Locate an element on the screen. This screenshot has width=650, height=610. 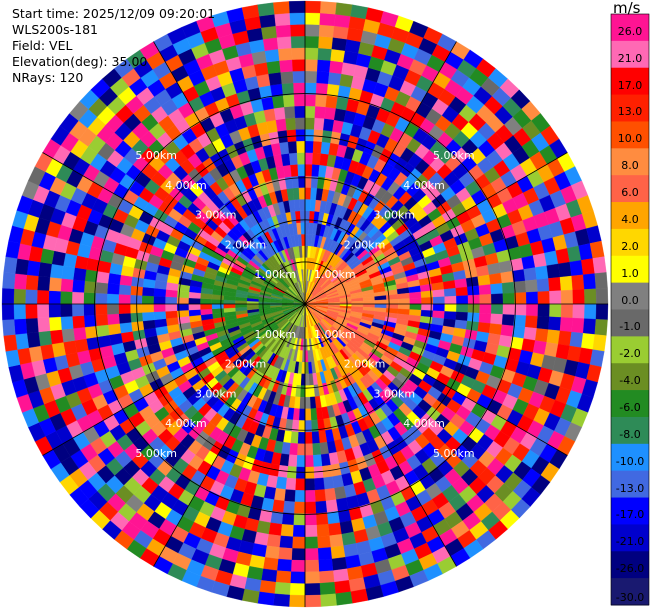
range-label: 2.00km is located at coordinates (365, 364).